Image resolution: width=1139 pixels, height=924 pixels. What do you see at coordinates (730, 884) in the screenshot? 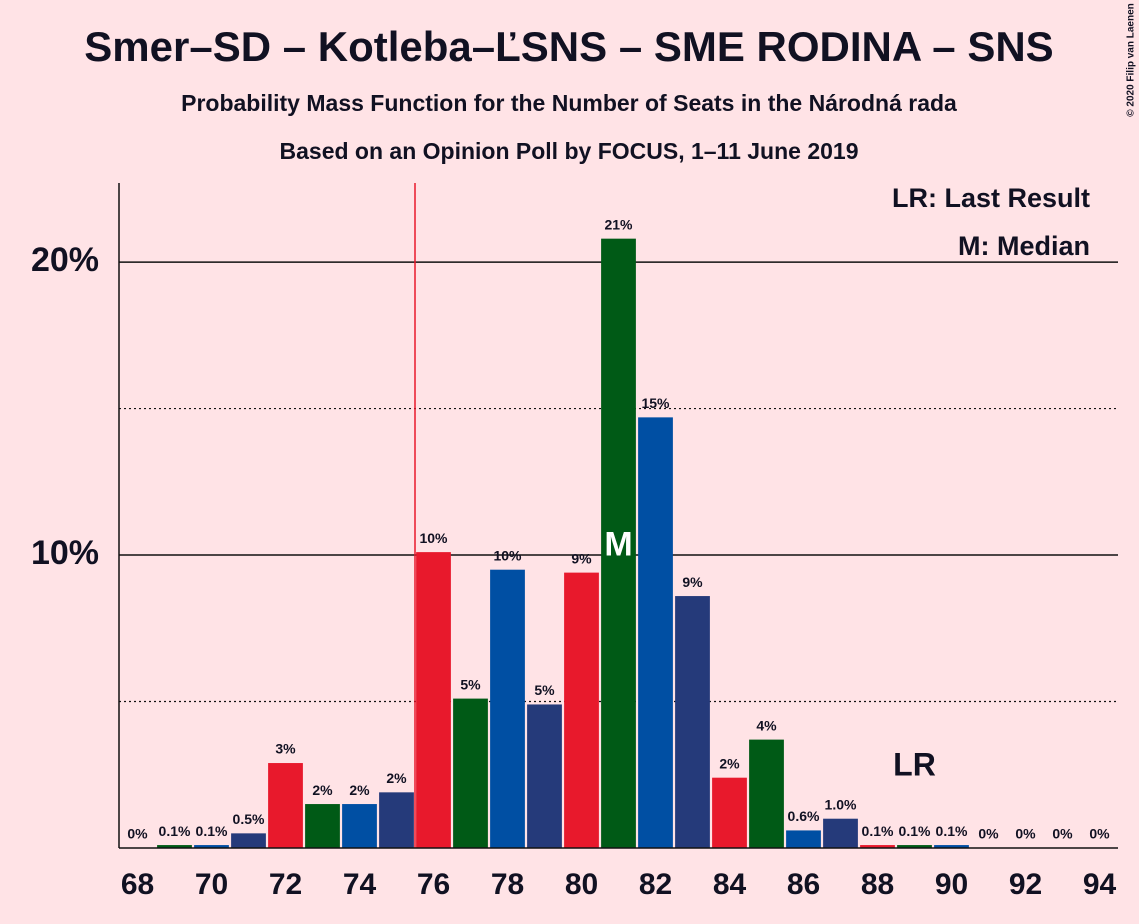
I see `x-tick-label: 84` at bounding box center [730, 884].